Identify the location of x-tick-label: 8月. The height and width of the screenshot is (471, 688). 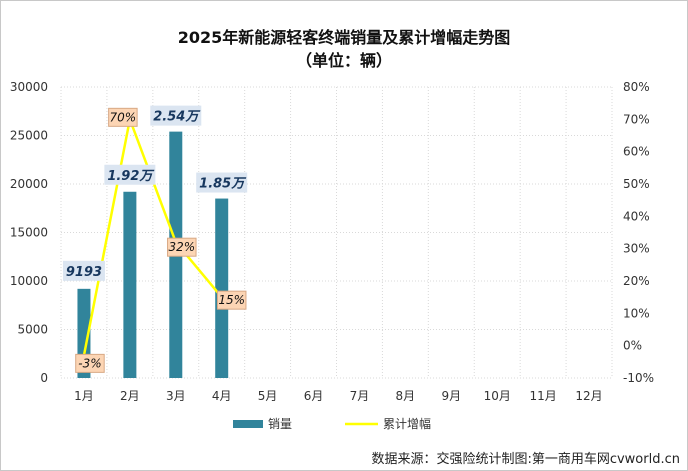
(406, 396).